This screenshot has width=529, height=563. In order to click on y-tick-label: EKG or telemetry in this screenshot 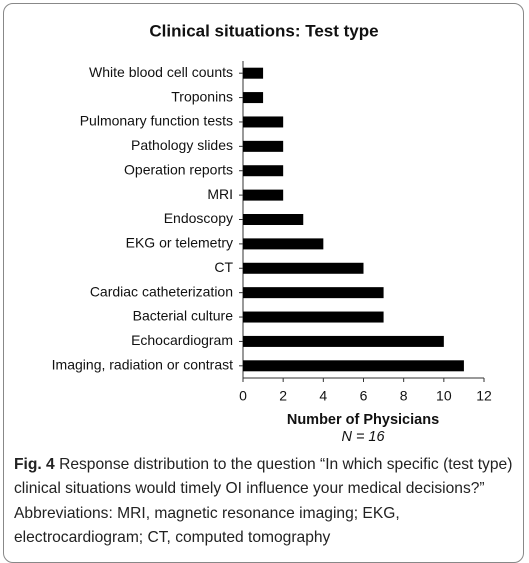, I will do `click(179, 243)`.